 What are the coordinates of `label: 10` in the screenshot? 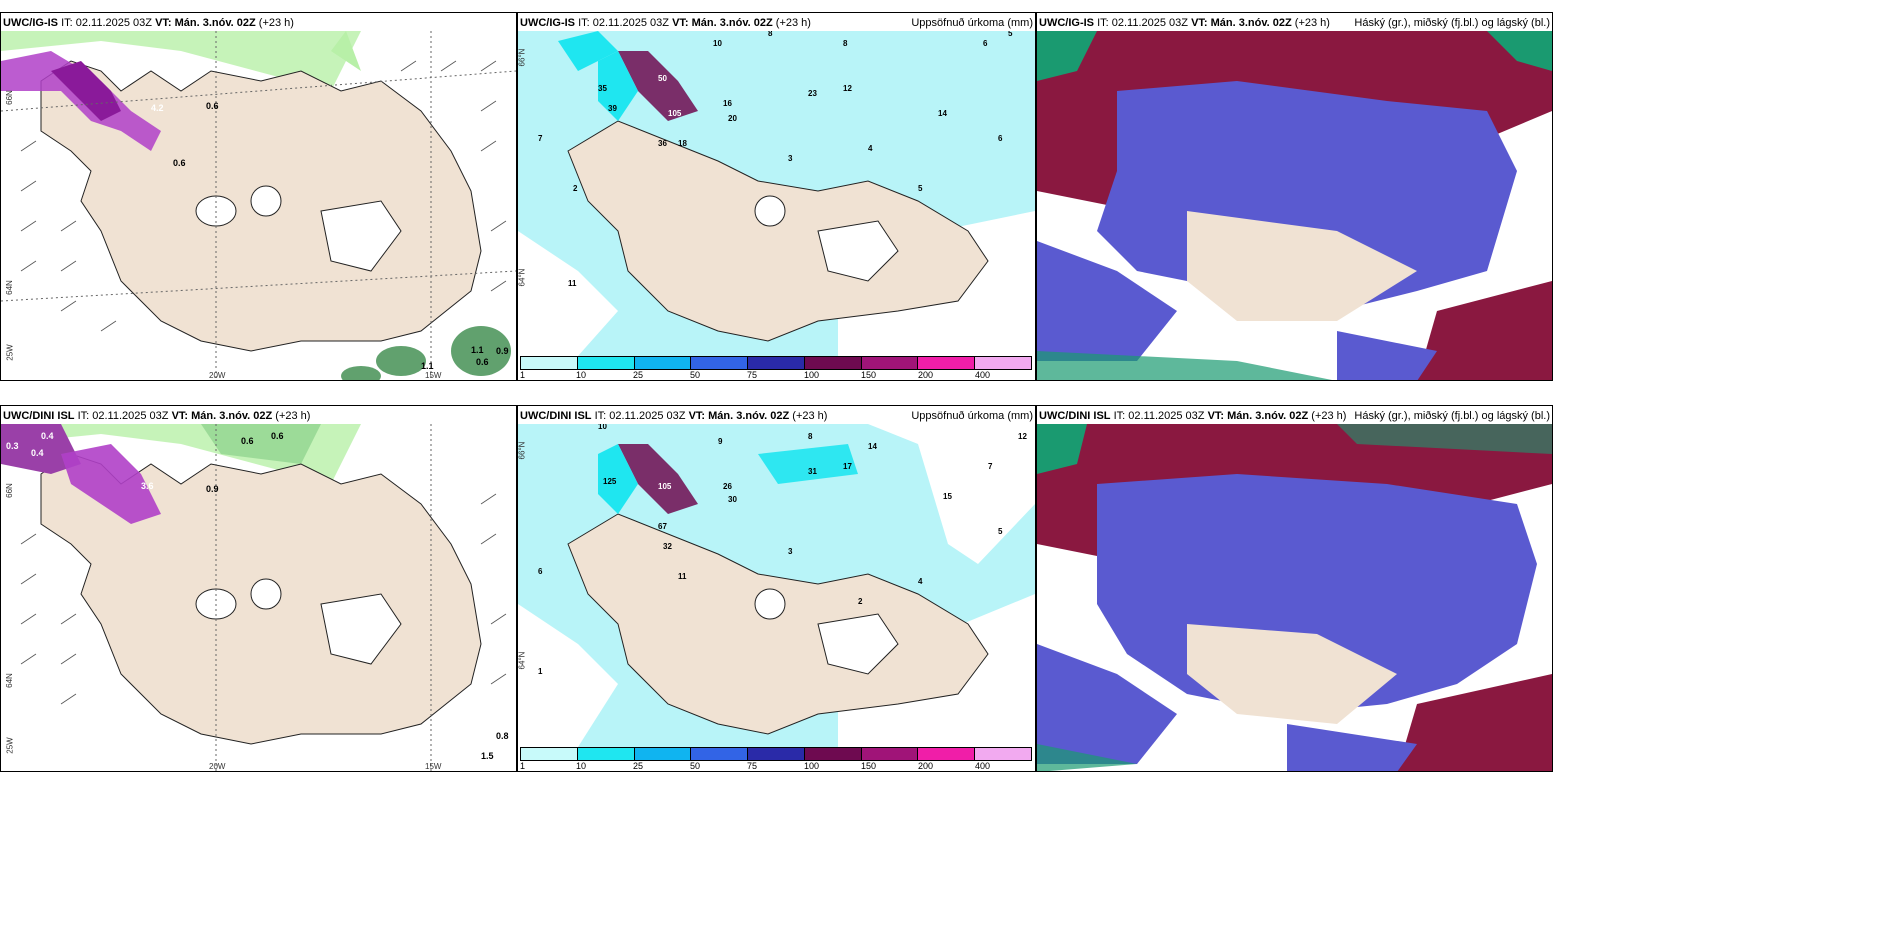 It's located at (717, 43).